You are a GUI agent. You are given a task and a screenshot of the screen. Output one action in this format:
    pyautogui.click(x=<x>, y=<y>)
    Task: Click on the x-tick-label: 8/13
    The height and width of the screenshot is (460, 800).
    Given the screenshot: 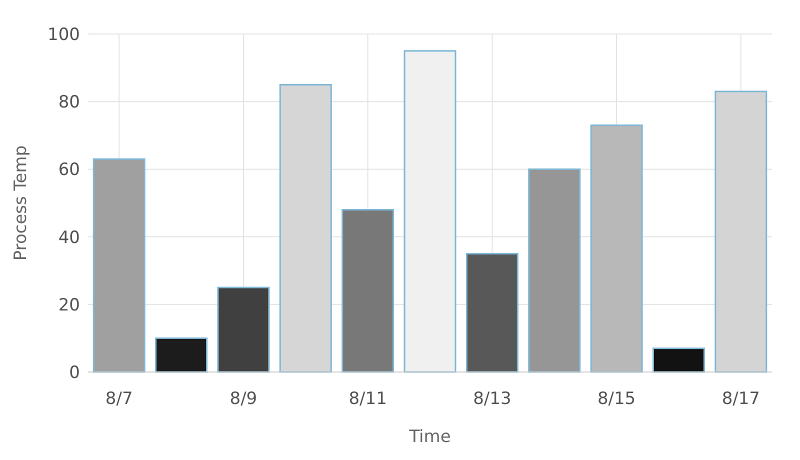 What is the action you would take?
    pyautogui.click(x=492, y=399)
    